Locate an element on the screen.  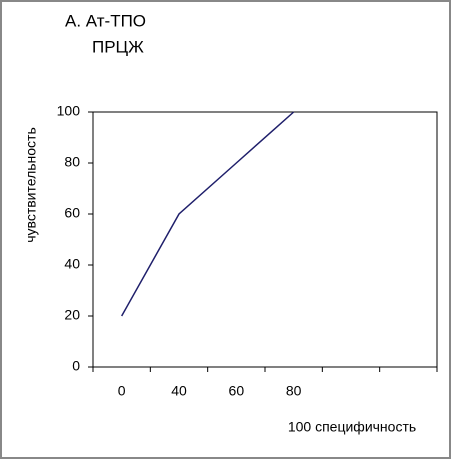
y-tick-label: 0 is located at coordinates (76, 366).